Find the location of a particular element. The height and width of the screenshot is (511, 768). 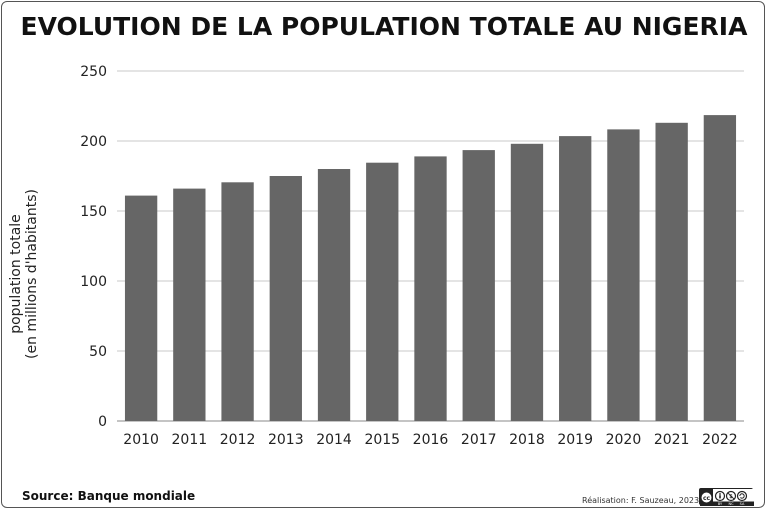

x-tick-label: 2014 is located at coordinates (334, 440).